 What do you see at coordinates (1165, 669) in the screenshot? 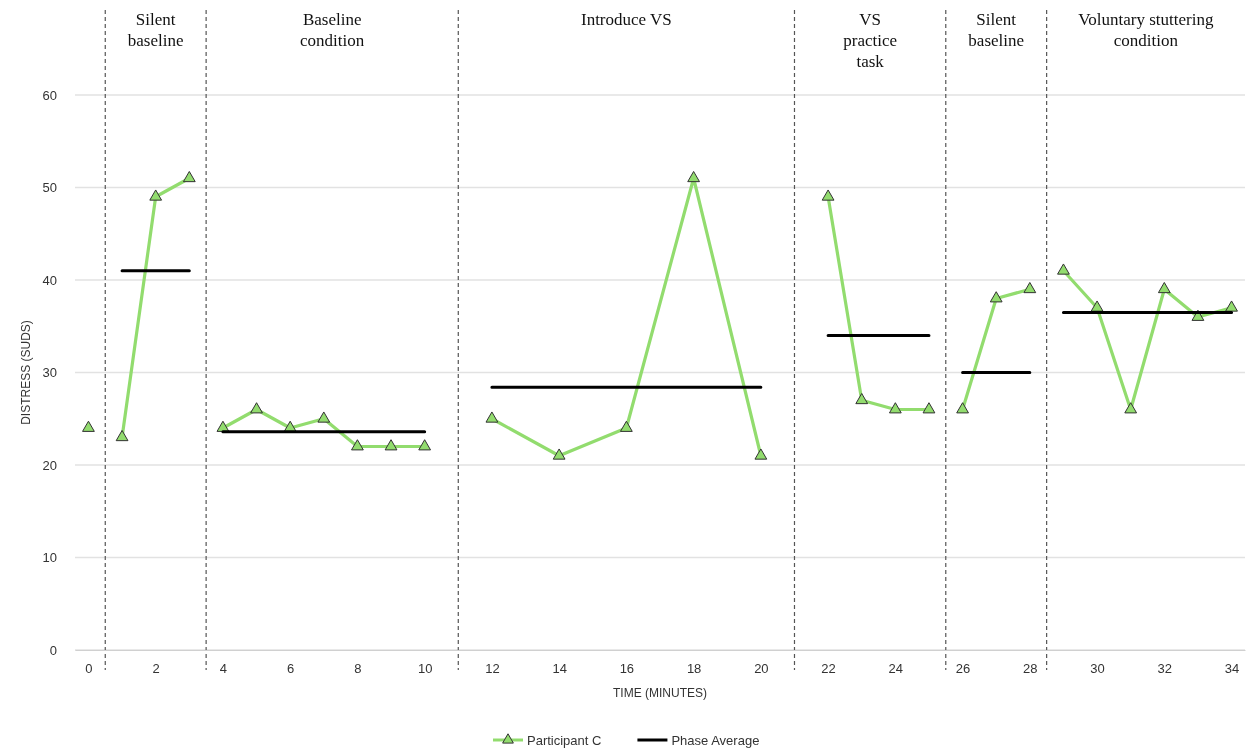
I see `x-tick-label: 32` at bounding box center [1165, 669].